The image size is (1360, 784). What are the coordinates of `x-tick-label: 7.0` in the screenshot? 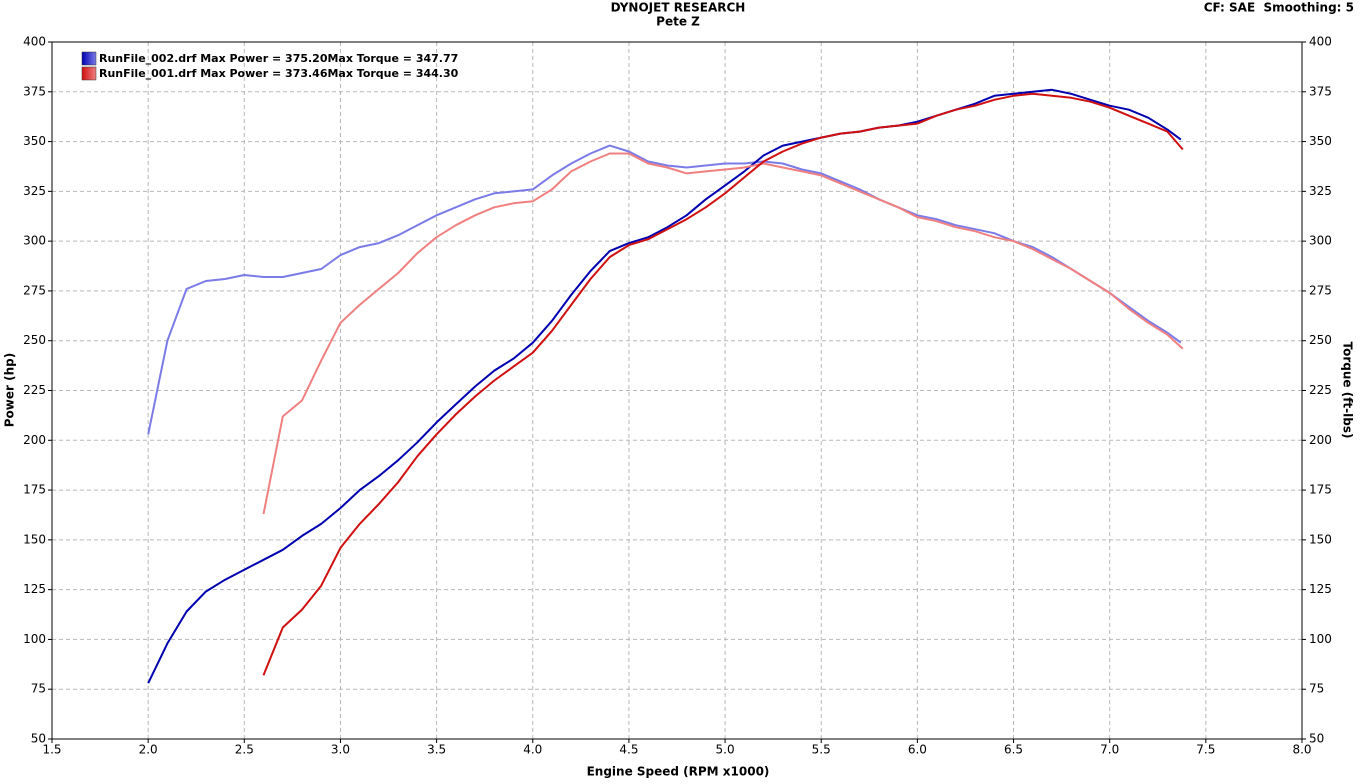 It's located at (1109, 750).